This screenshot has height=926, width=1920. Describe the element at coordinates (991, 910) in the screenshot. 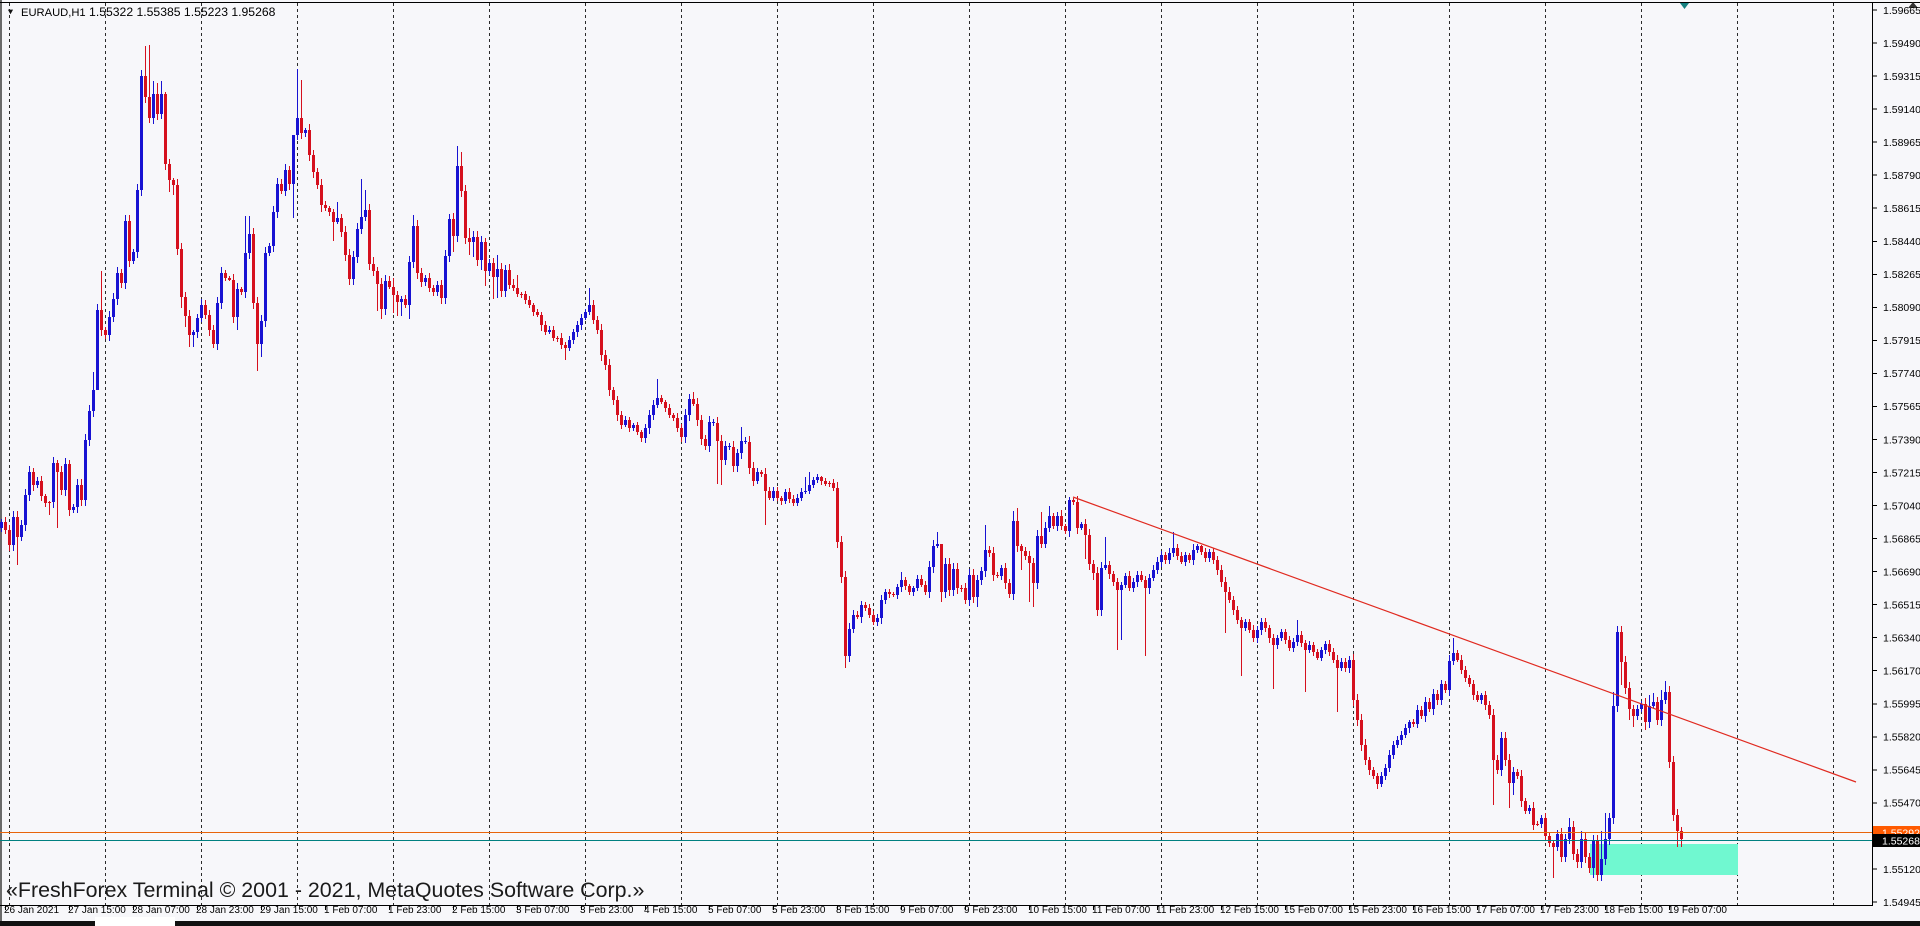

I see `svg-text: 9 Feb 23:00` at that location.